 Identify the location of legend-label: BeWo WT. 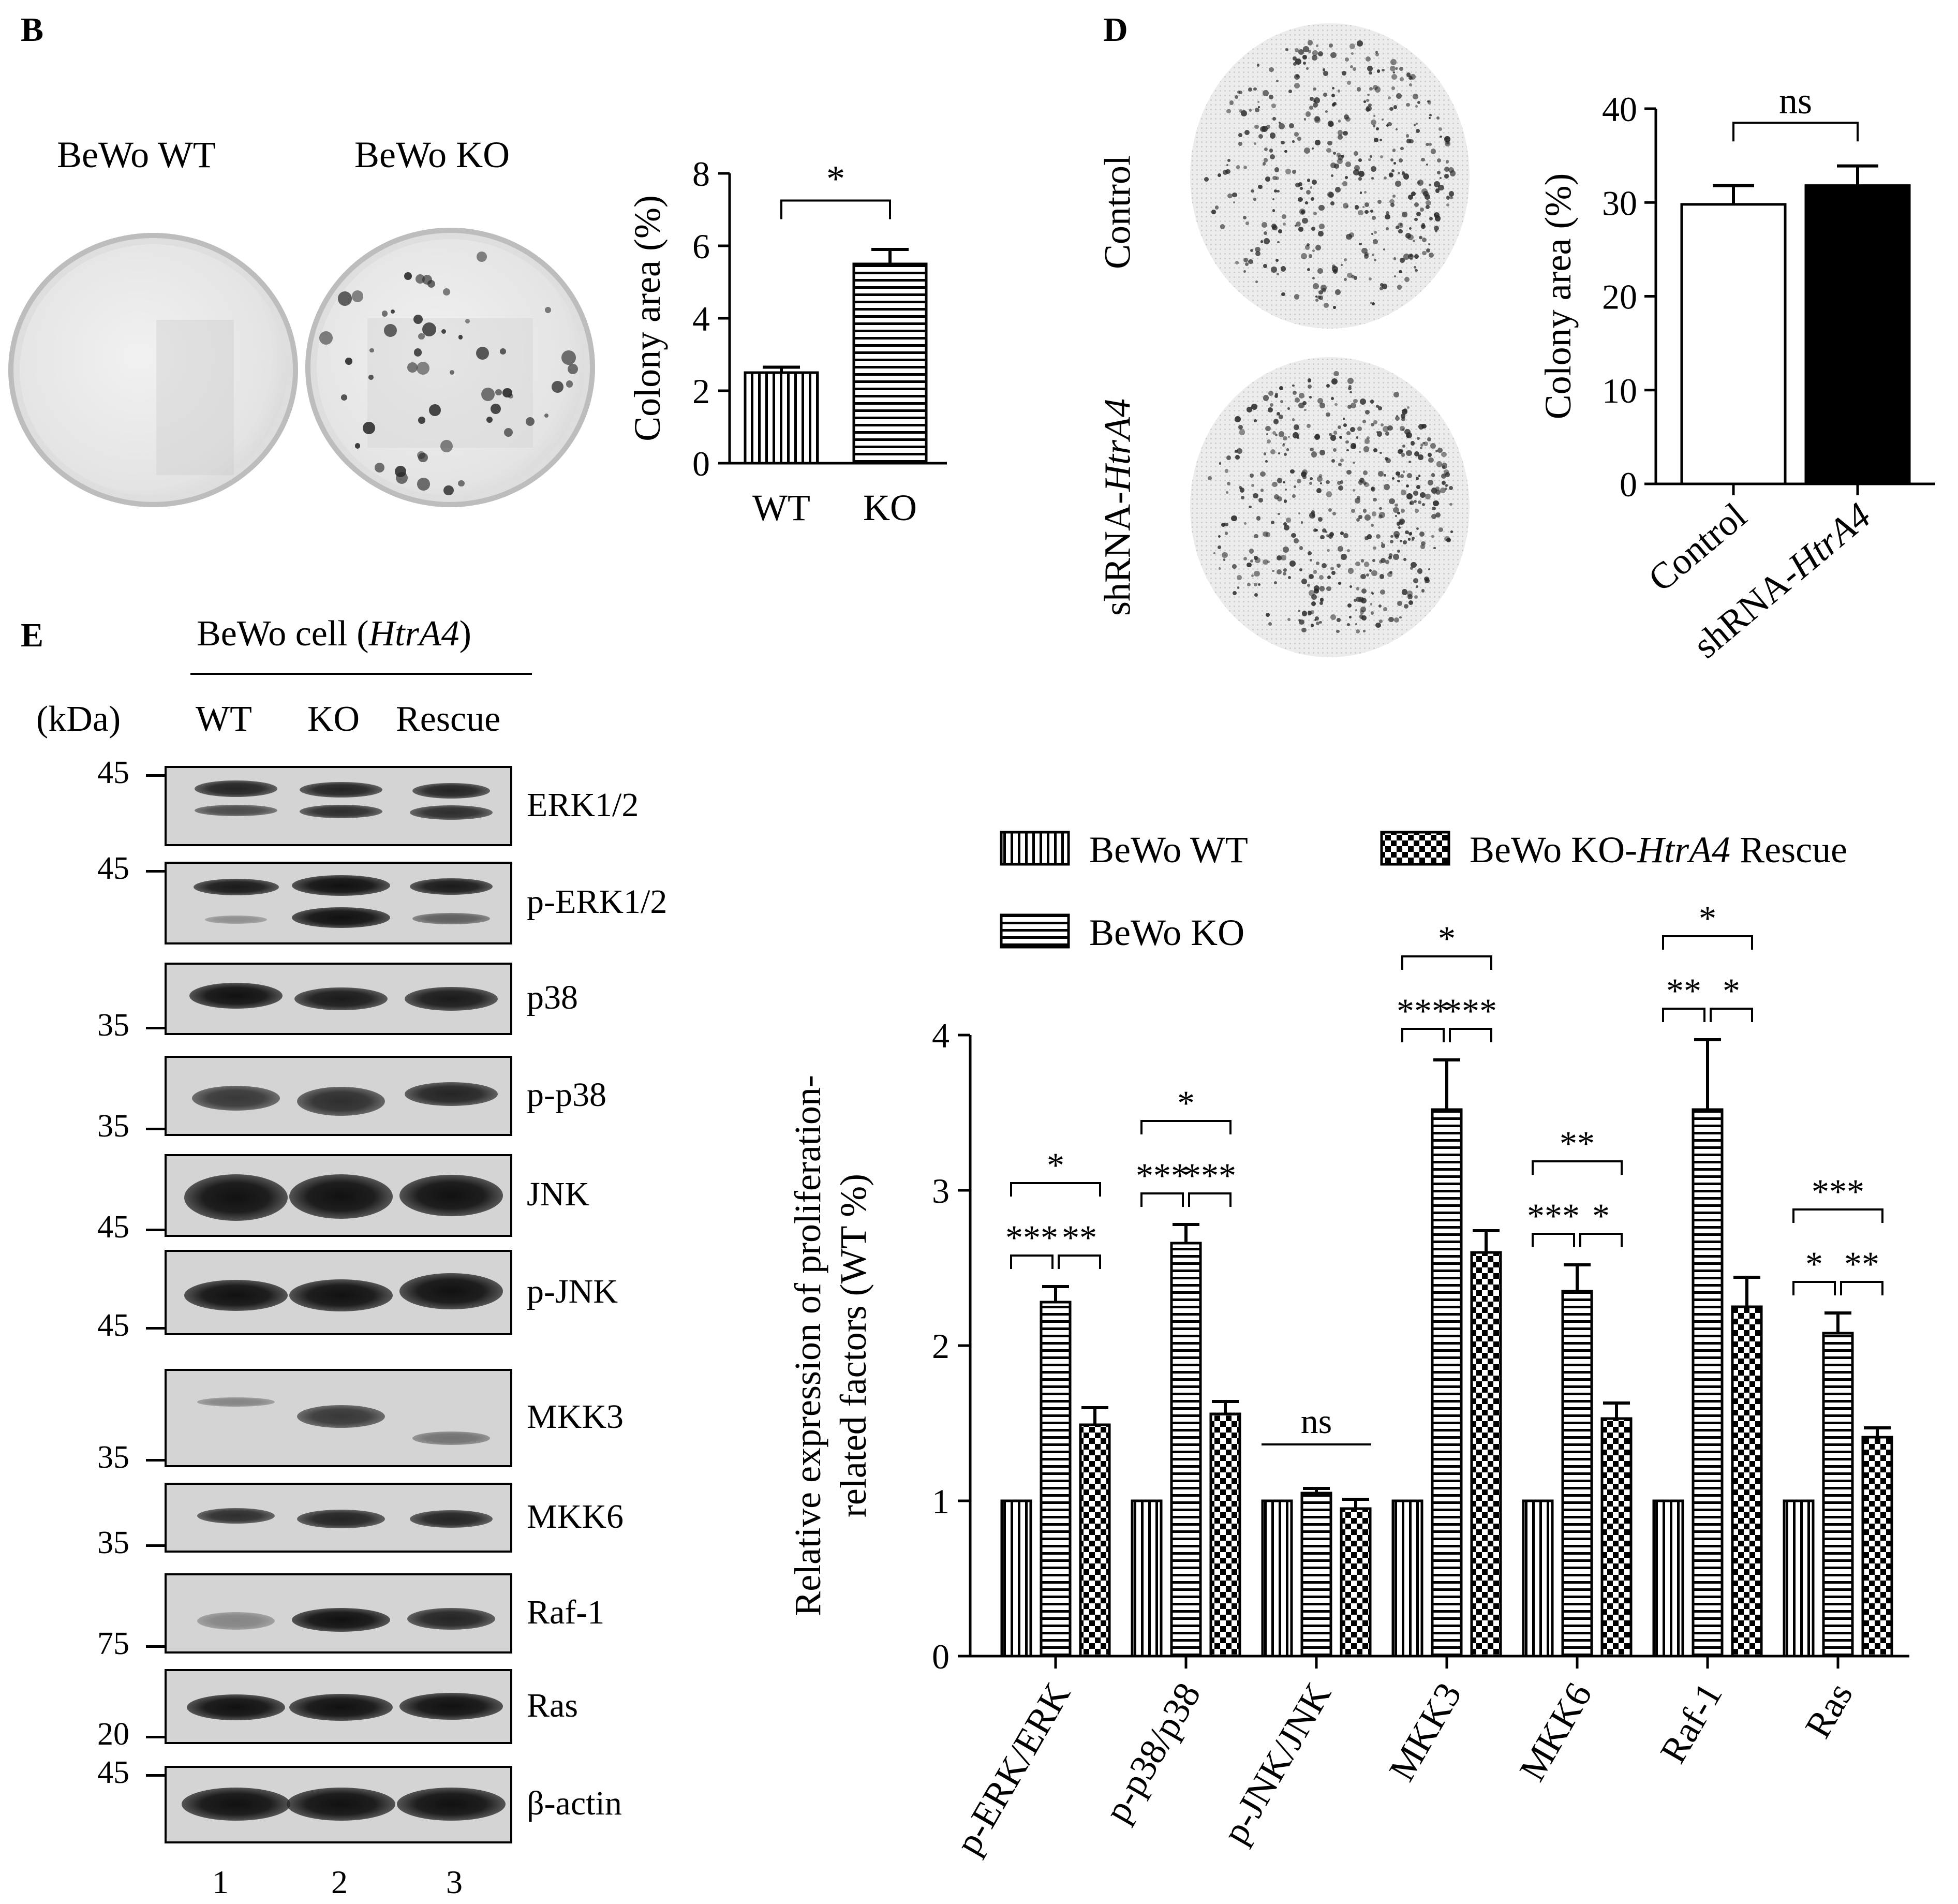
(1169, 849).